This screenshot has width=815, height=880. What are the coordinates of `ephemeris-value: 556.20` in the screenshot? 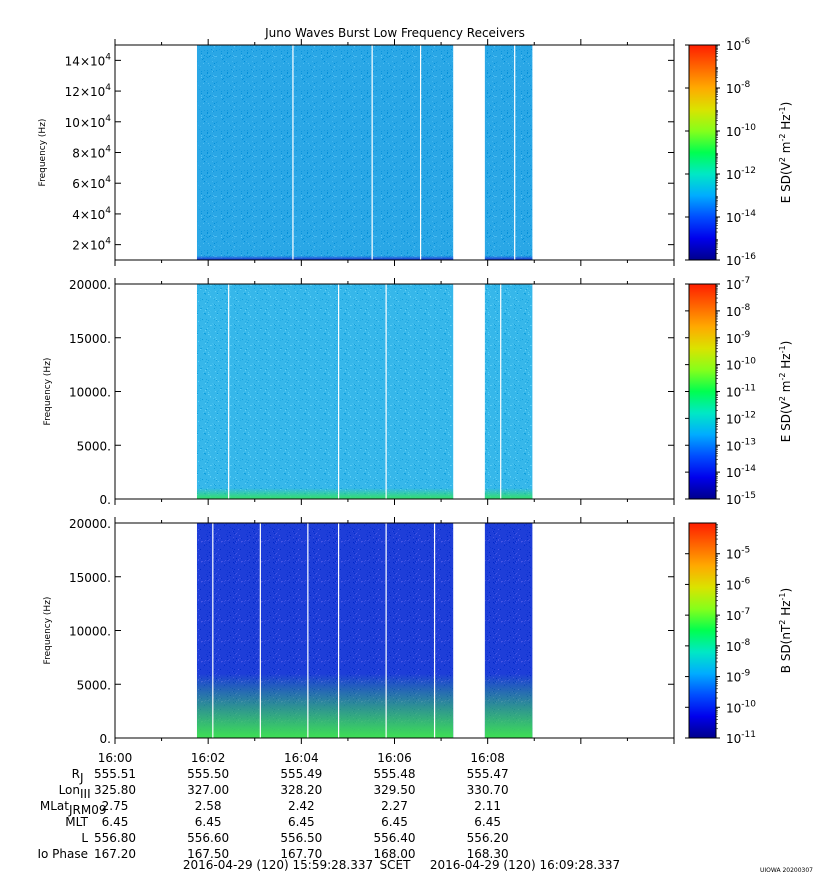 It's located at (488, 838).